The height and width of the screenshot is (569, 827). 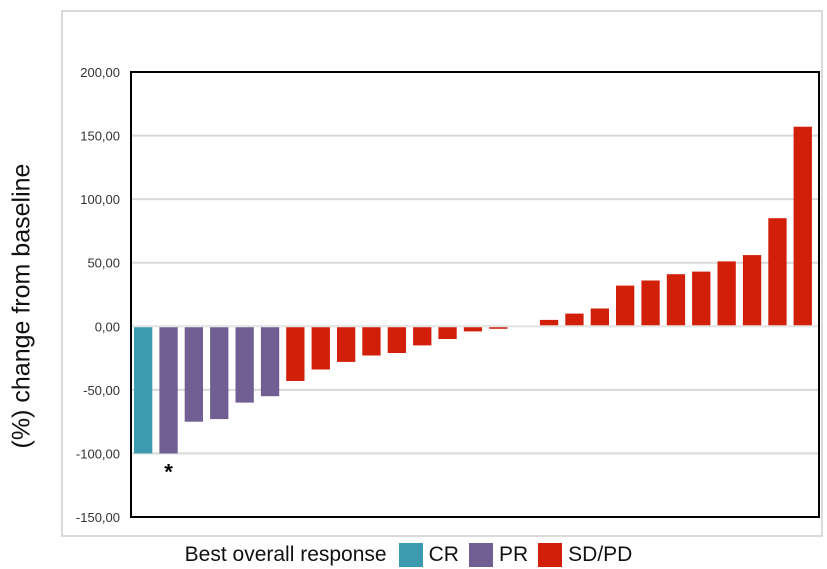 I want to click on y-tick-label: -100,00, so click(x=98, y=453).